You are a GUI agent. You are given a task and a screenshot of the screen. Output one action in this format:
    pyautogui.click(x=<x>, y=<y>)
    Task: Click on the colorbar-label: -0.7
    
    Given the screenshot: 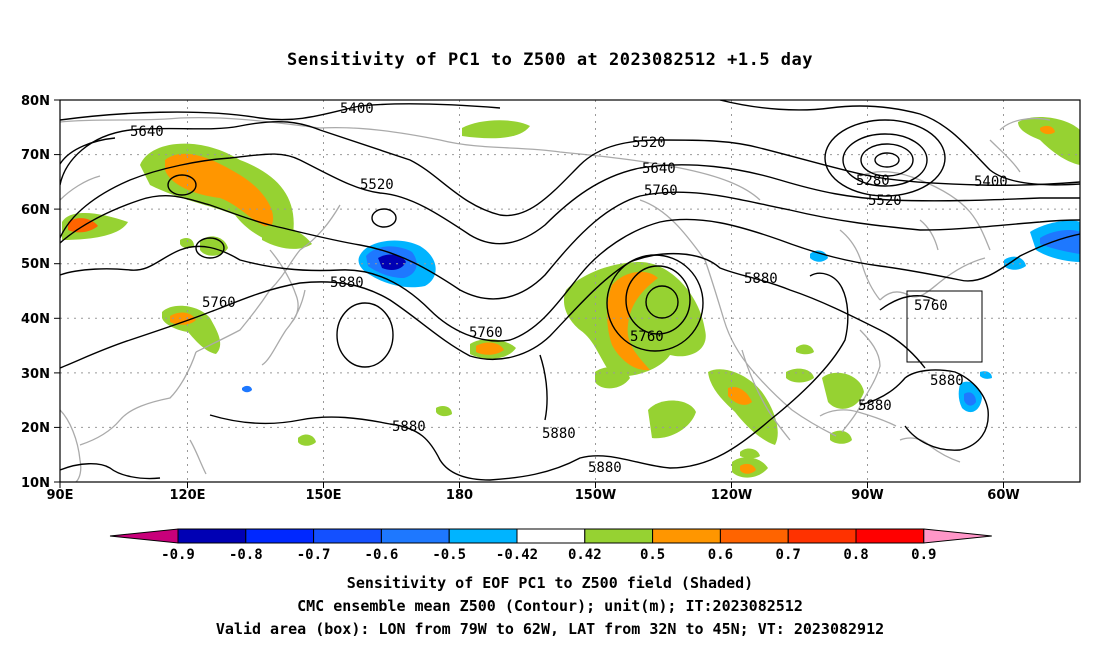 What is the action you would take?
    pyautogui.click(x=314, y=555)
    